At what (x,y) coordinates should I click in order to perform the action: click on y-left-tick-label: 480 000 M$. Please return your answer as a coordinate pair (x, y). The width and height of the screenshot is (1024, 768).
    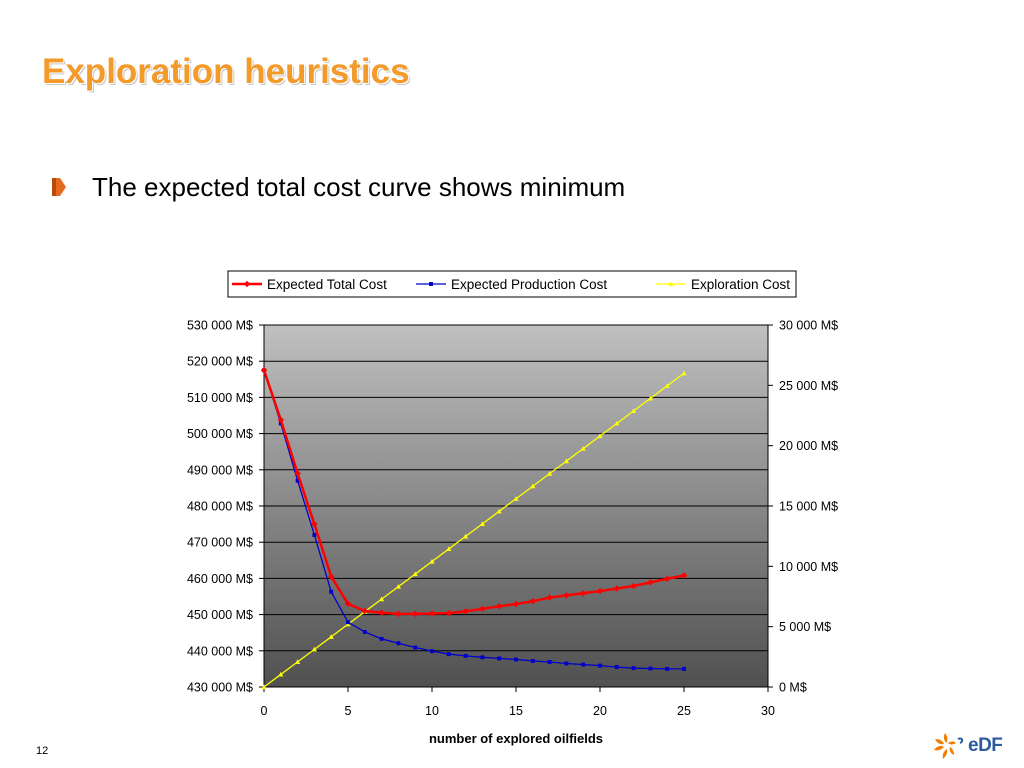
    Looking at the image, I should click on (220, 507).